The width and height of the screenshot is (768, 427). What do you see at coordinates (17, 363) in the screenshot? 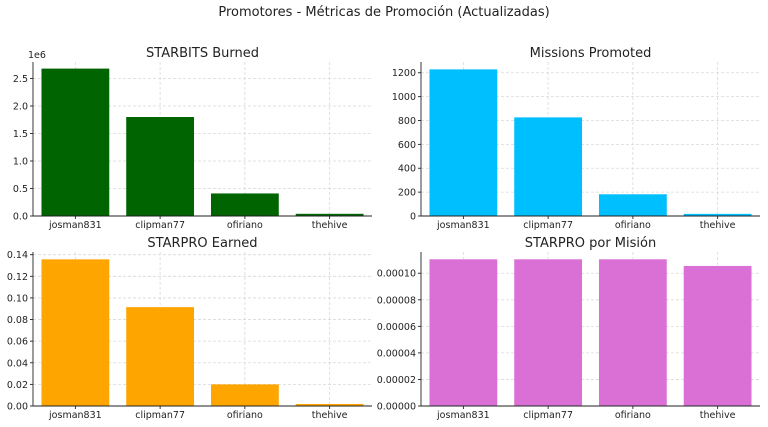
I see `y-tick-label: 0.04` at bounding box center [17, 363].